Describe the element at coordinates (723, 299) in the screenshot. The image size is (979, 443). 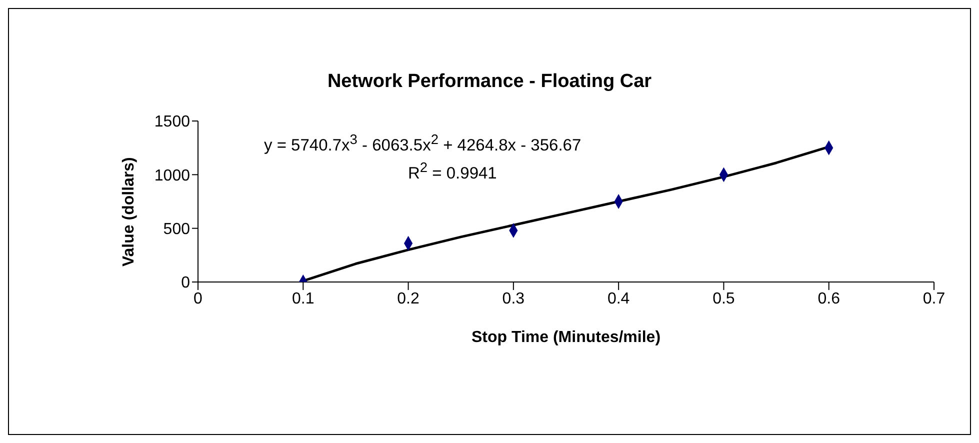
I see `x-tick-label: 0.5` at that location.